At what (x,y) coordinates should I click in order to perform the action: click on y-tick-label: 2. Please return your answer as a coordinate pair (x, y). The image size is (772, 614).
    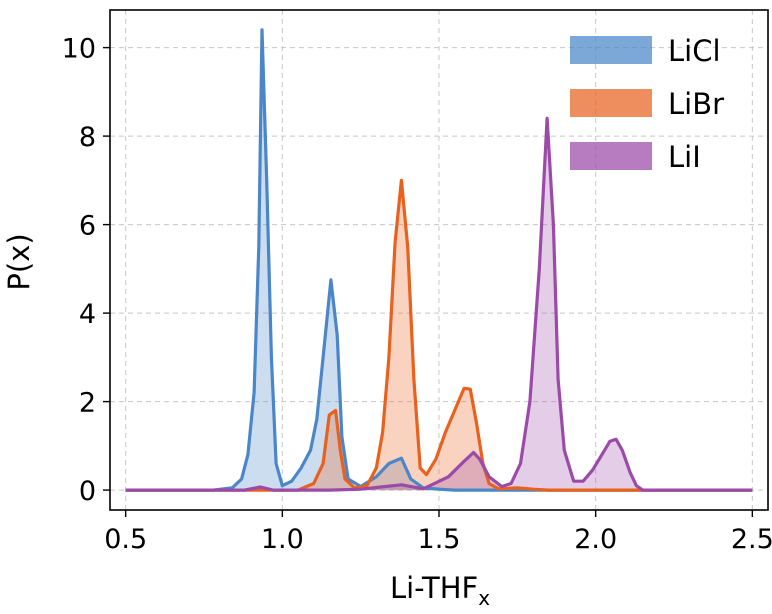
    Looking at the image, I should click on (87, 403).